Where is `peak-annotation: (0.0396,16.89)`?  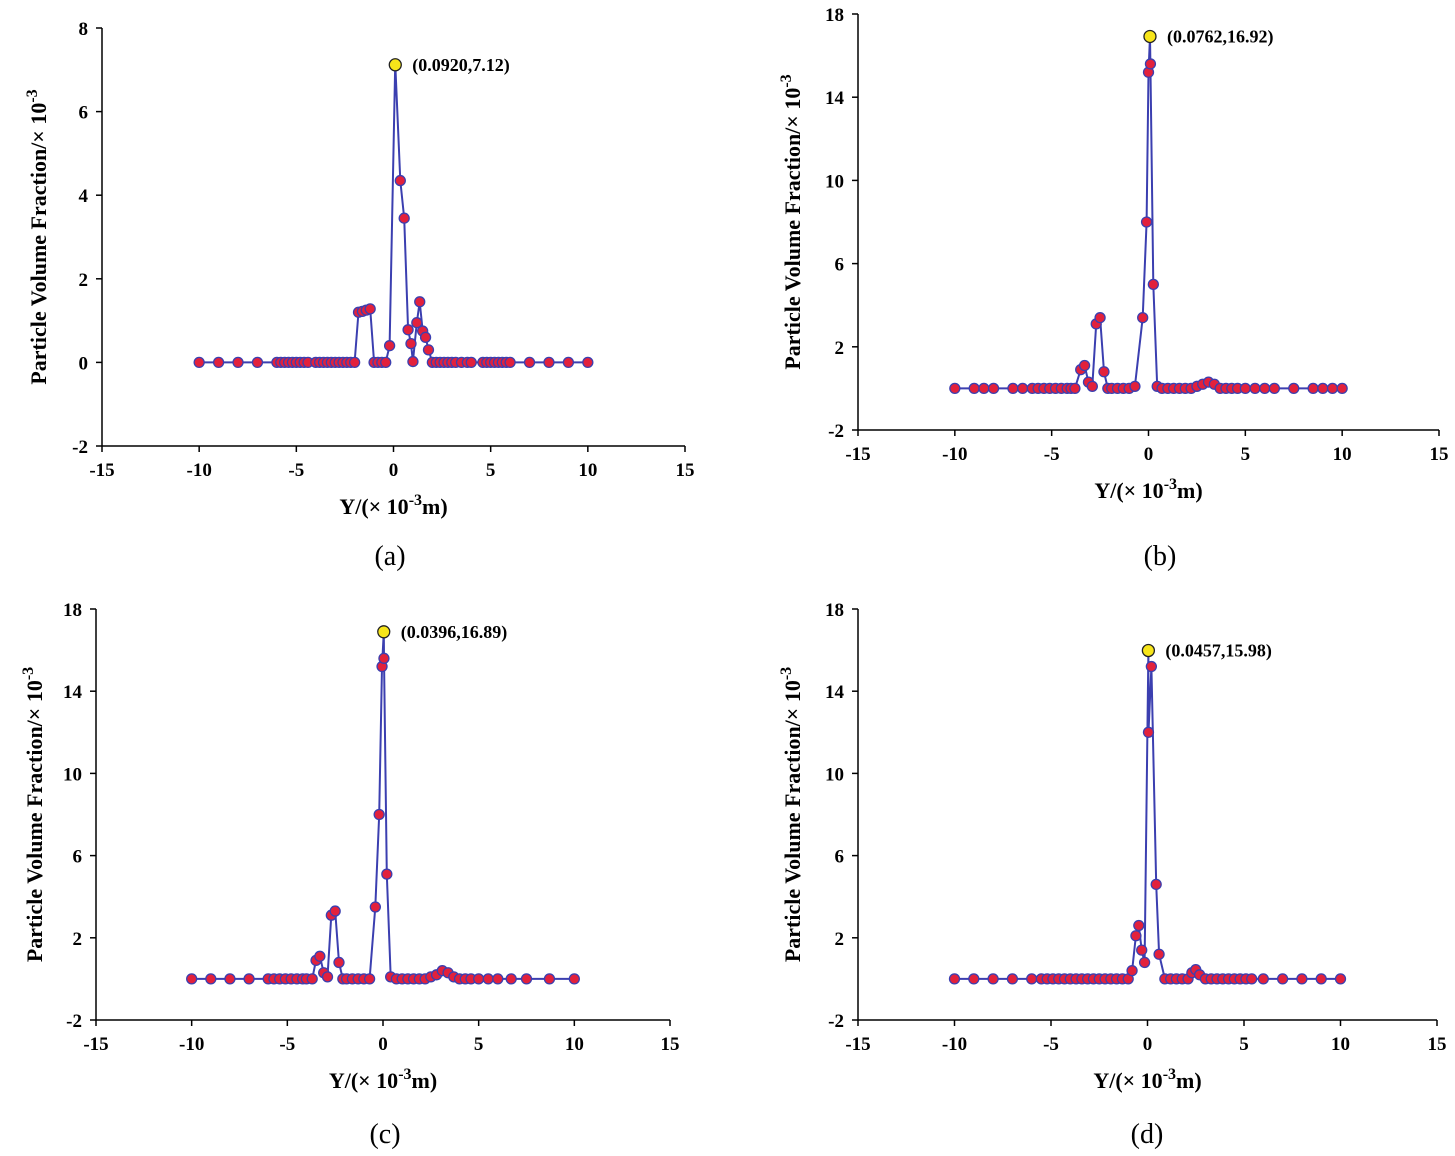
peak-annotation: (0.0396,16.89) is located at coordinates (454, 632).